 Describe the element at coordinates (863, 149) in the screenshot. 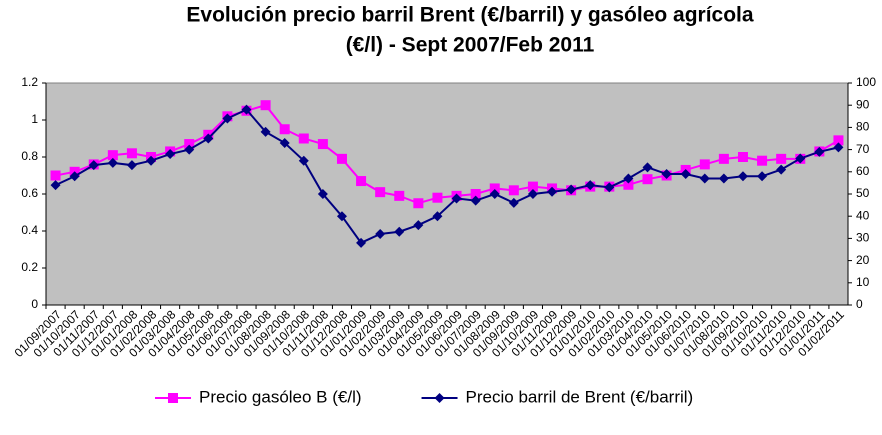

I see `y2-tick-label: 70` at that location.